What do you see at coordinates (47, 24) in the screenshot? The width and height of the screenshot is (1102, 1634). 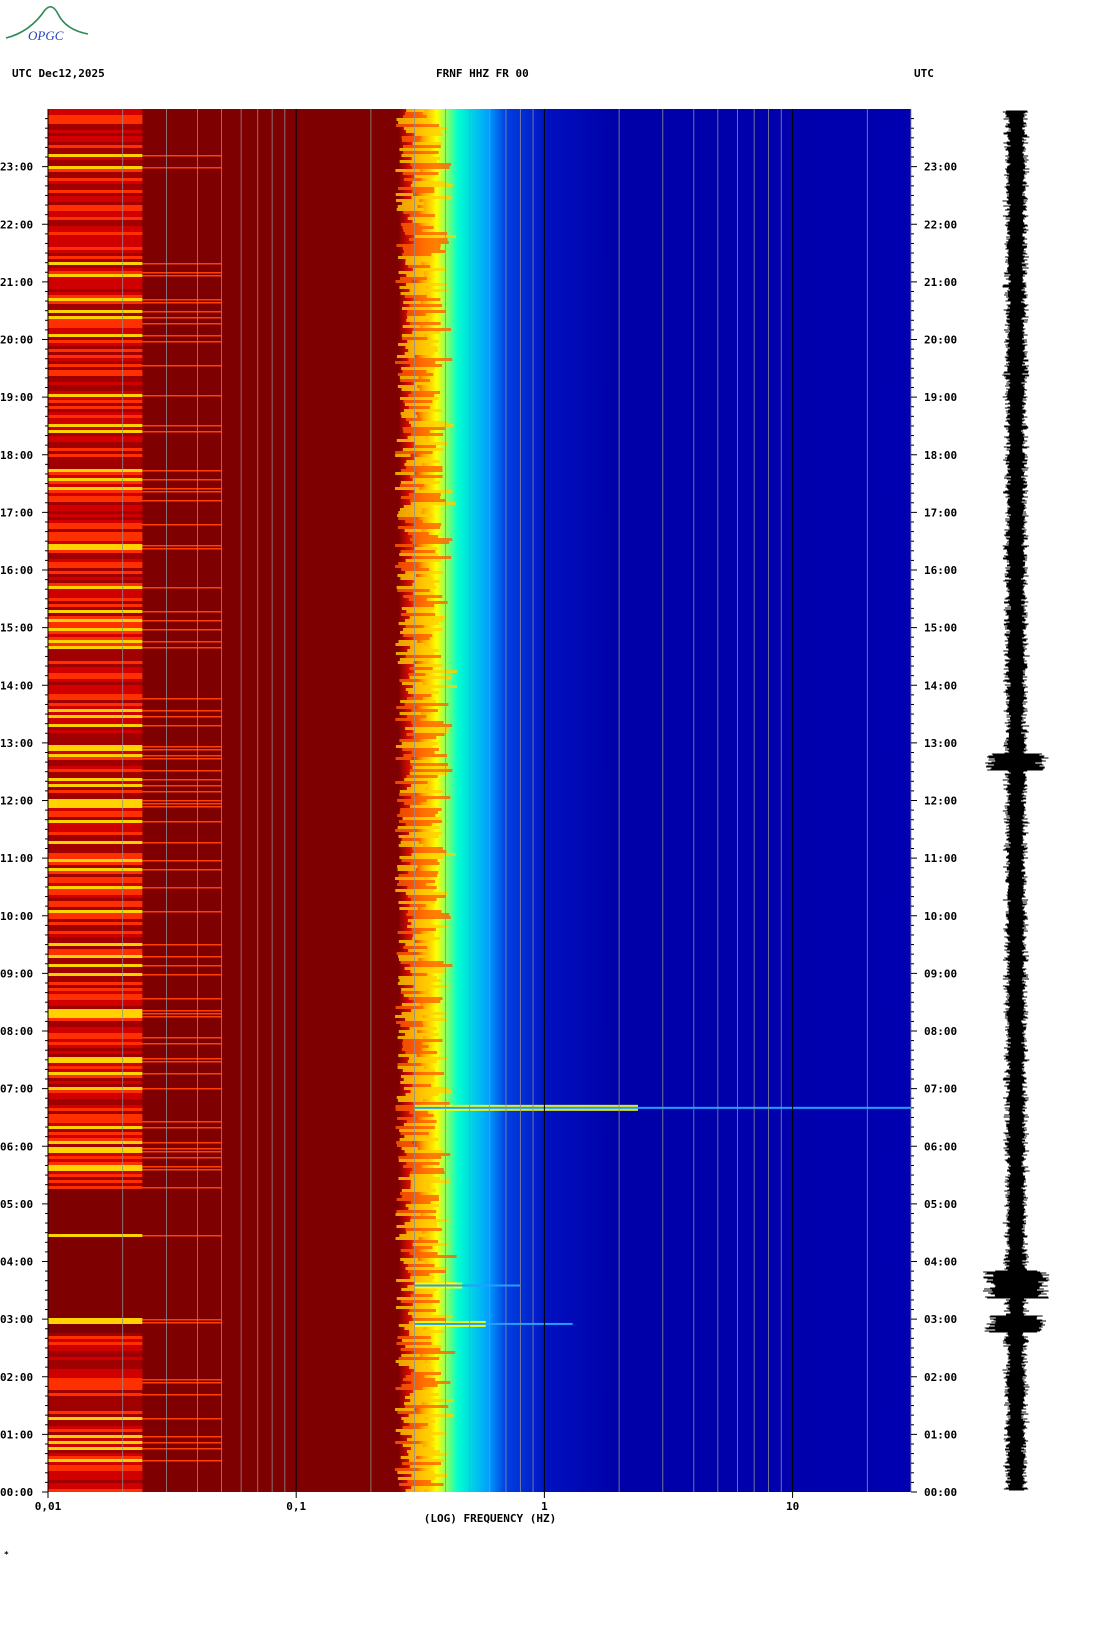 I see `opgc-logo: OPGC` at bounding box center [47, 24].